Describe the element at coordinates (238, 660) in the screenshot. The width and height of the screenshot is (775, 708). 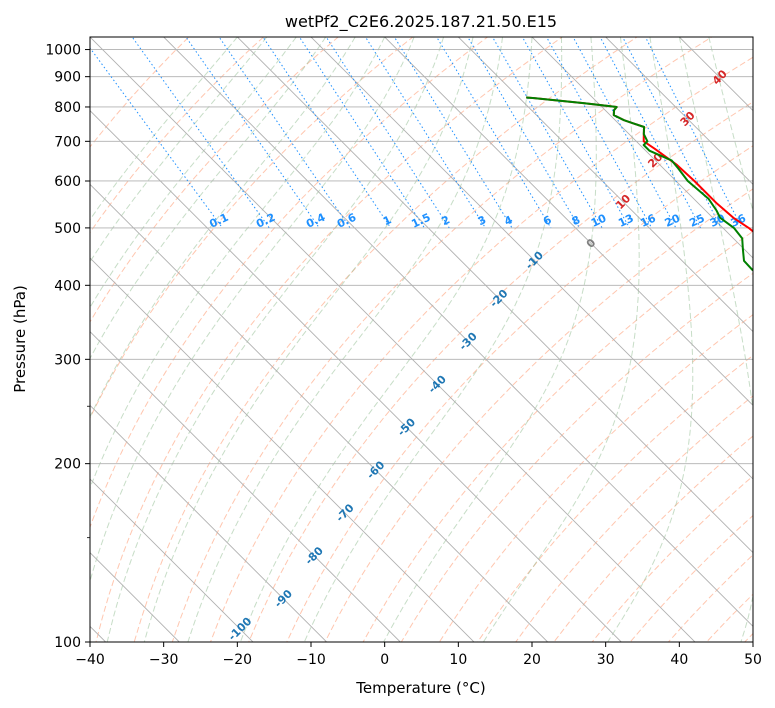
I see `x-tick-label: −20` at that location.